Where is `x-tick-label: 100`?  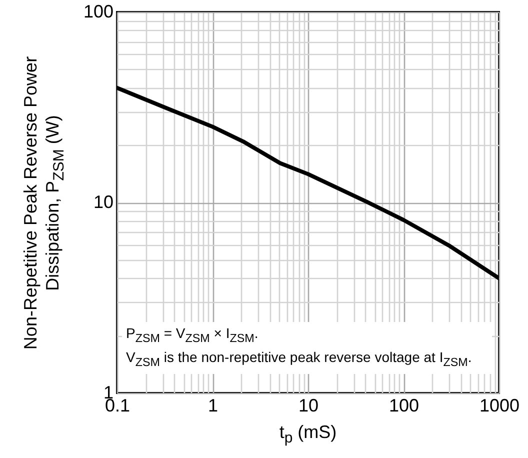
x-tick-label: 100 is located at coordinates (404, 406).